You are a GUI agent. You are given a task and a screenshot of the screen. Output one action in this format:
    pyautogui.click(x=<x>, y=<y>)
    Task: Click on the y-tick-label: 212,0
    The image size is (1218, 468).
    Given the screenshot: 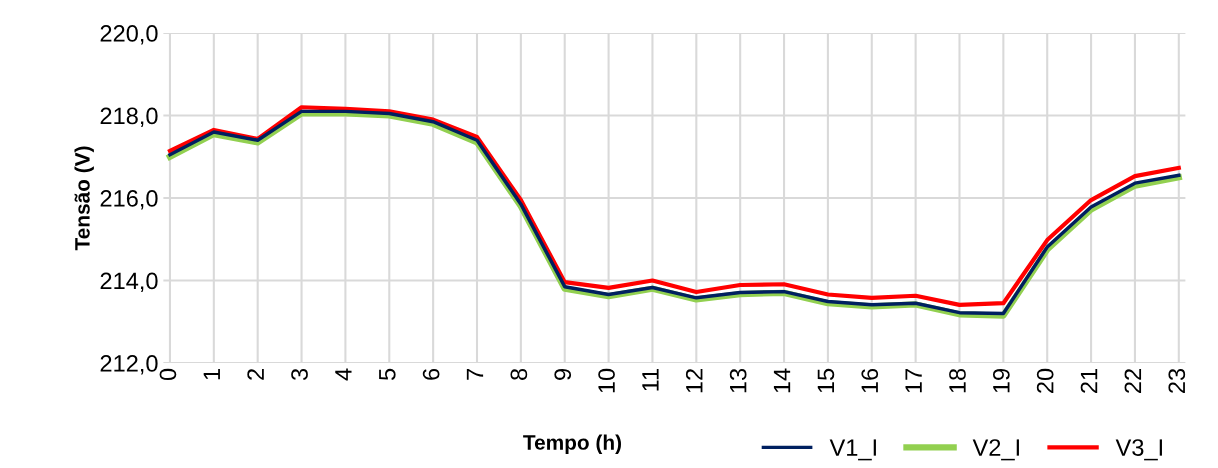 What is the action you would take?
    pyautogui.click(x=129, y=365)
    